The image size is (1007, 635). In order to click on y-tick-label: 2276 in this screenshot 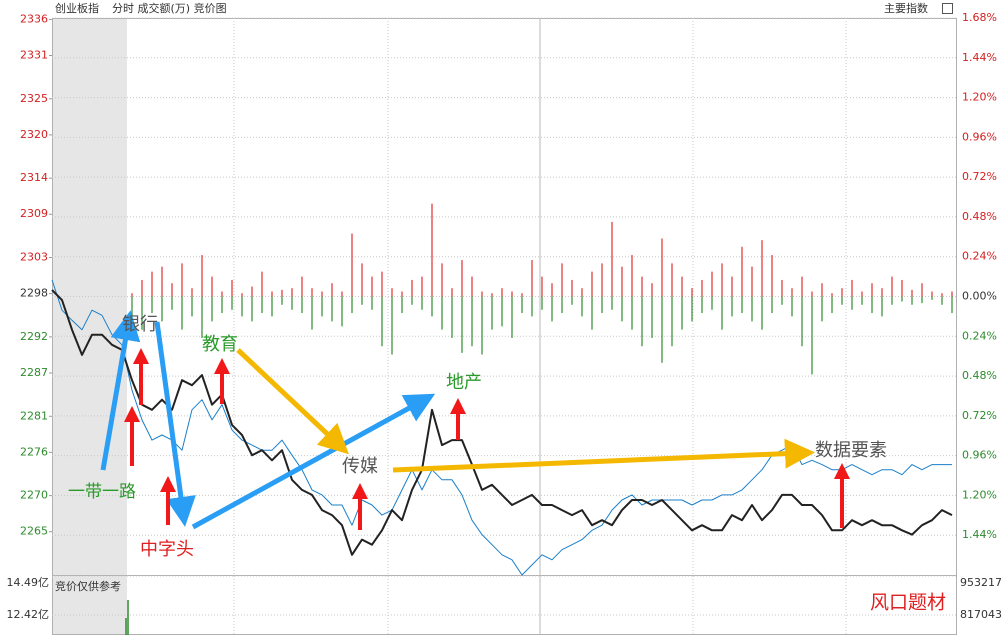, I will do `click(34, 451)`.